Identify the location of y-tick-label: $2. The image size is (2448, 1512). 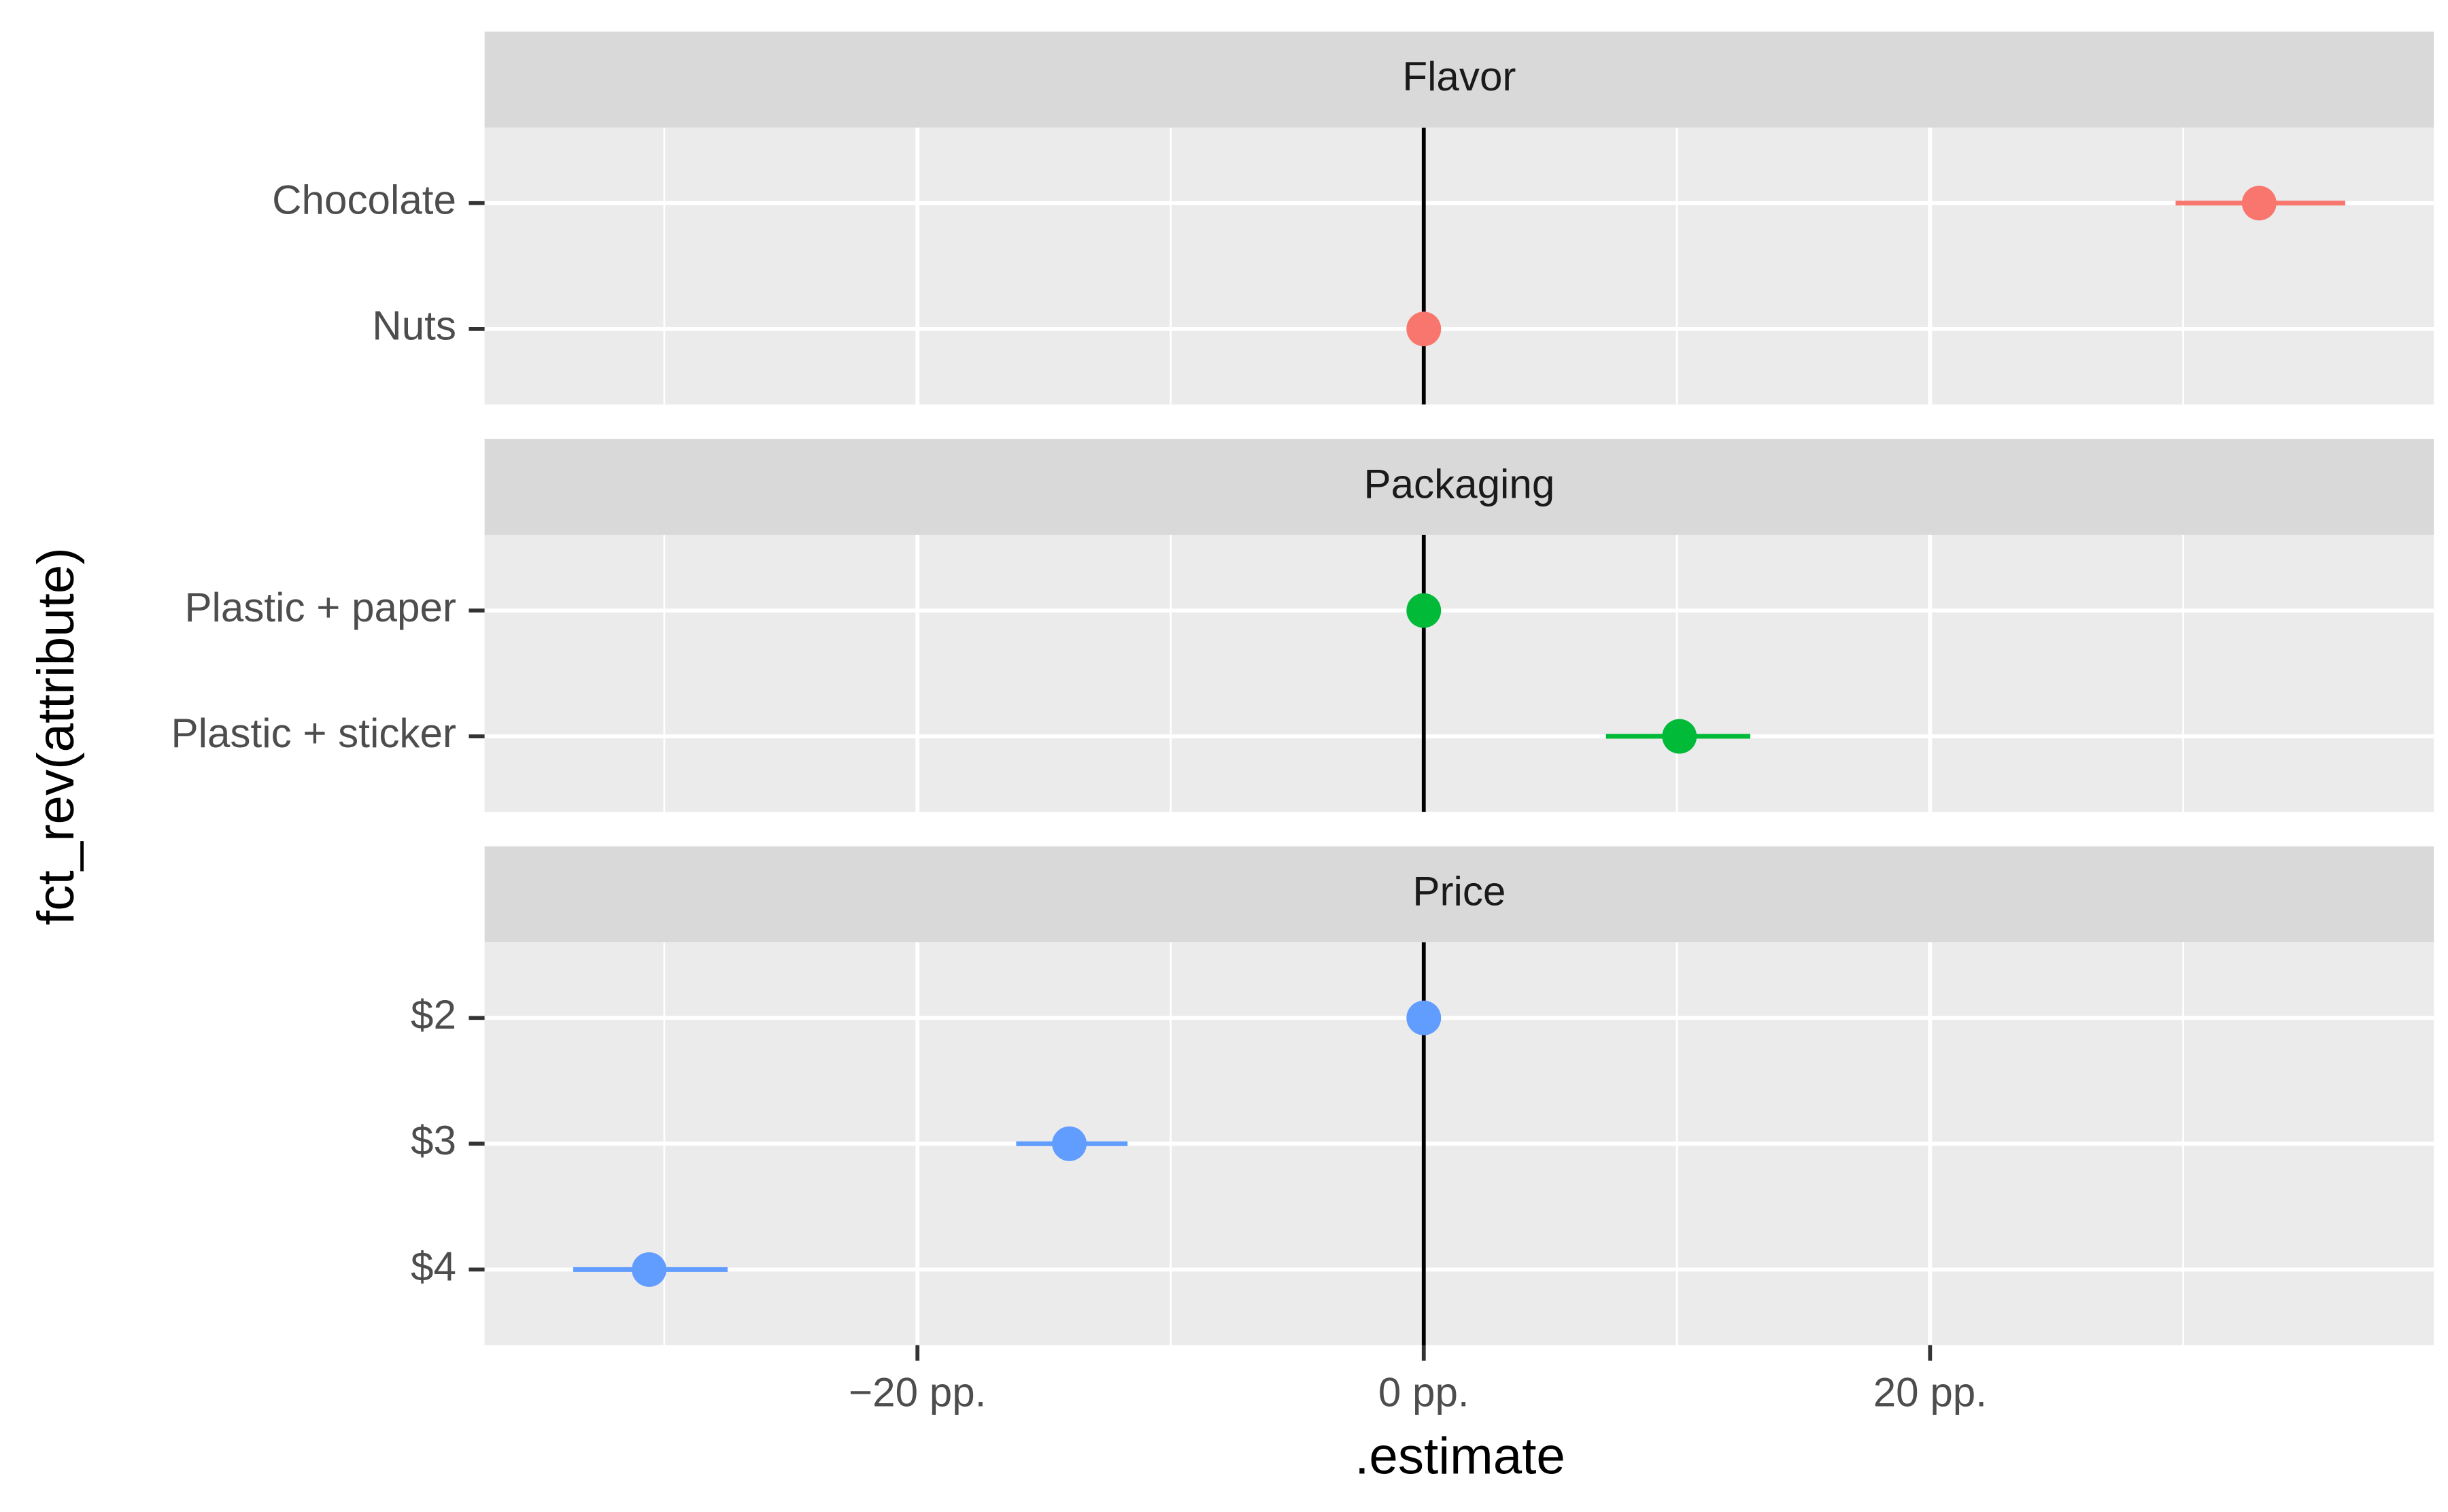
(434, 1014).